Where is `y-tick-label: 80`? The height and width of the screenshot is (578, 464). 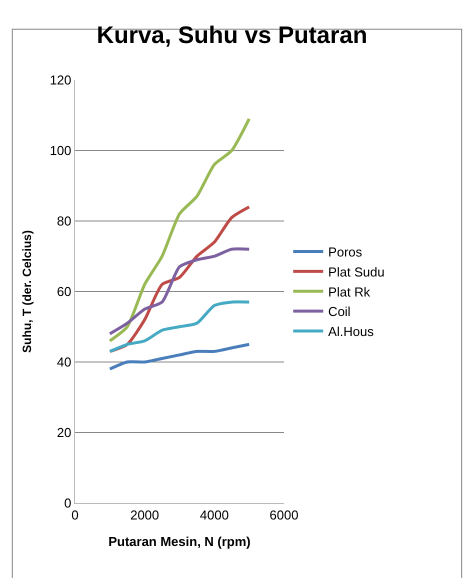 y-tick-label: 80 is located at coordinates (64, 221).